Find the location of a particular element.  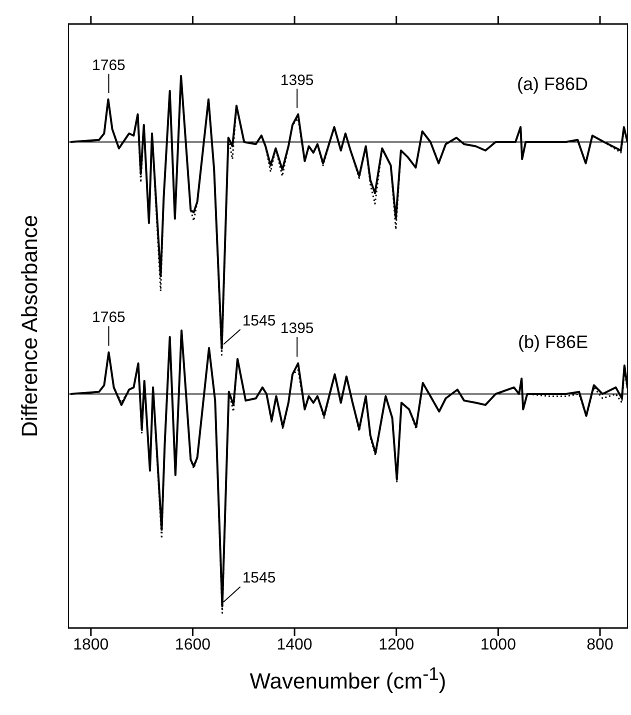

chart-title: (a) F86D is located at coordinates (552, 84).